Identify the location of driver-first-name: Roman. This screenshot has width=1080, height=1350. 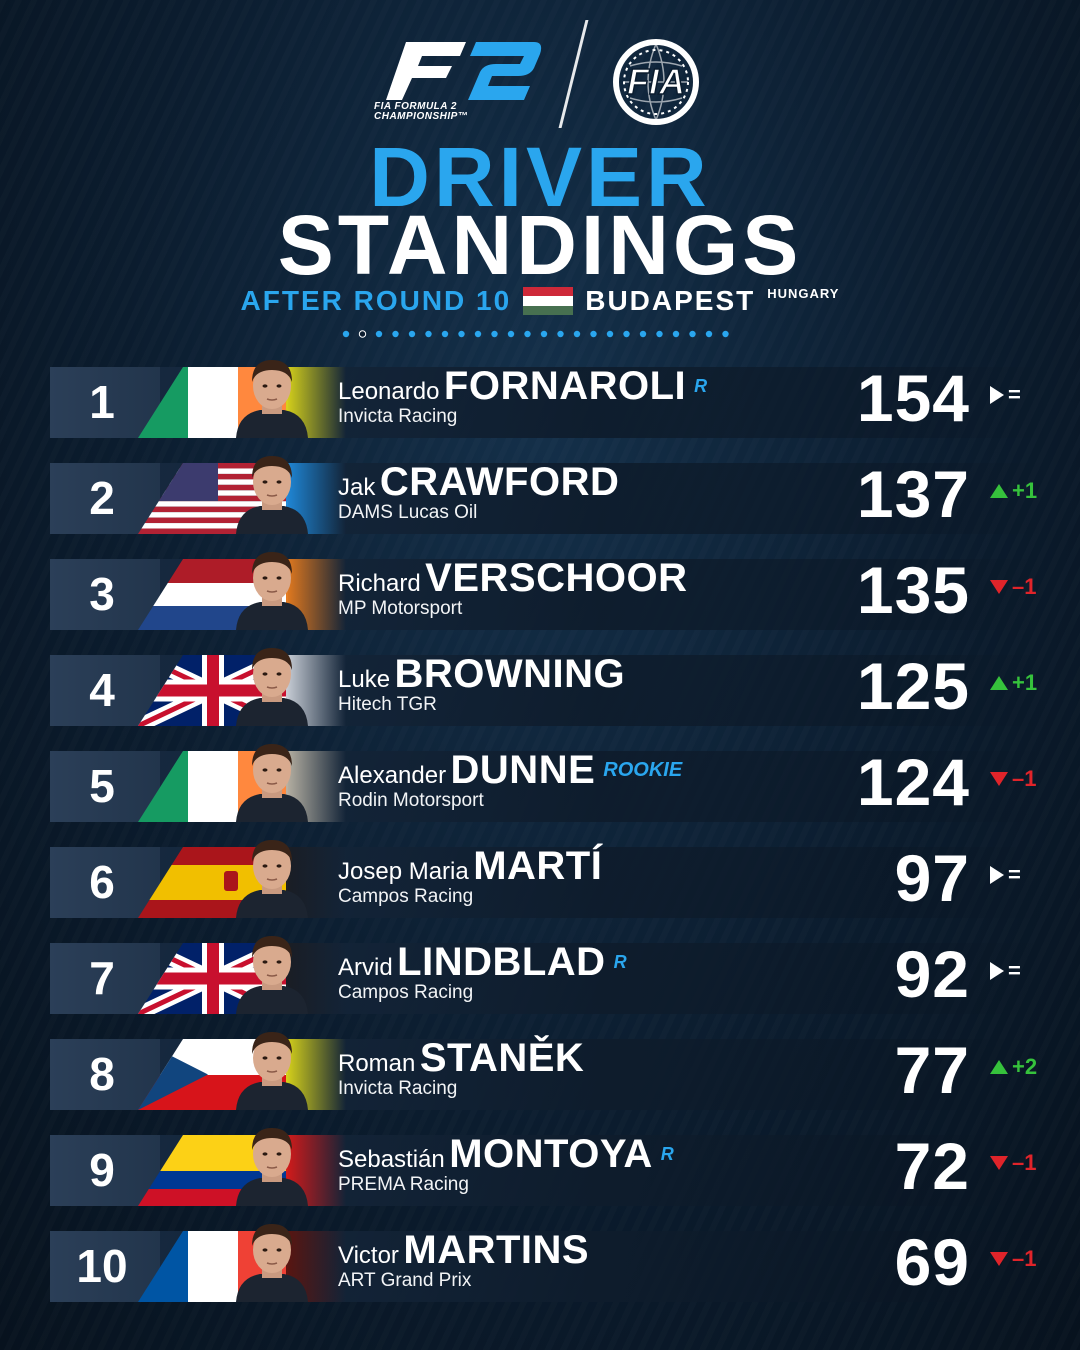
(377, 1063).